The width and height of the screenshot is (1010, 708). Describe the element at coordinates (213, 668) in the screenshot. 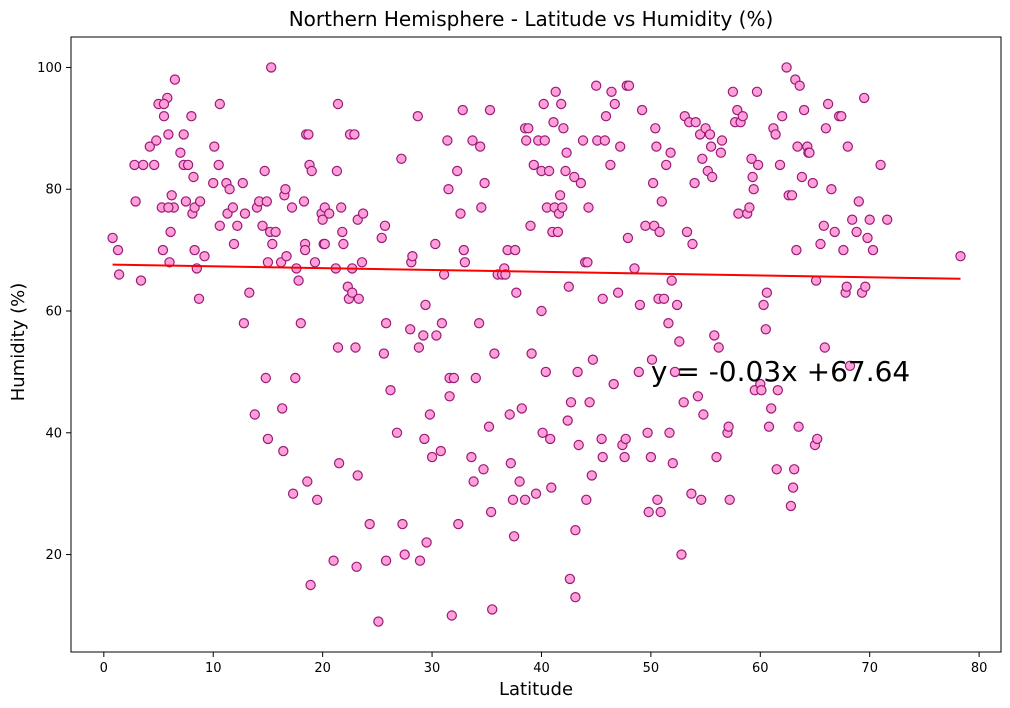

I see `x-tick-label: 10` at that location.